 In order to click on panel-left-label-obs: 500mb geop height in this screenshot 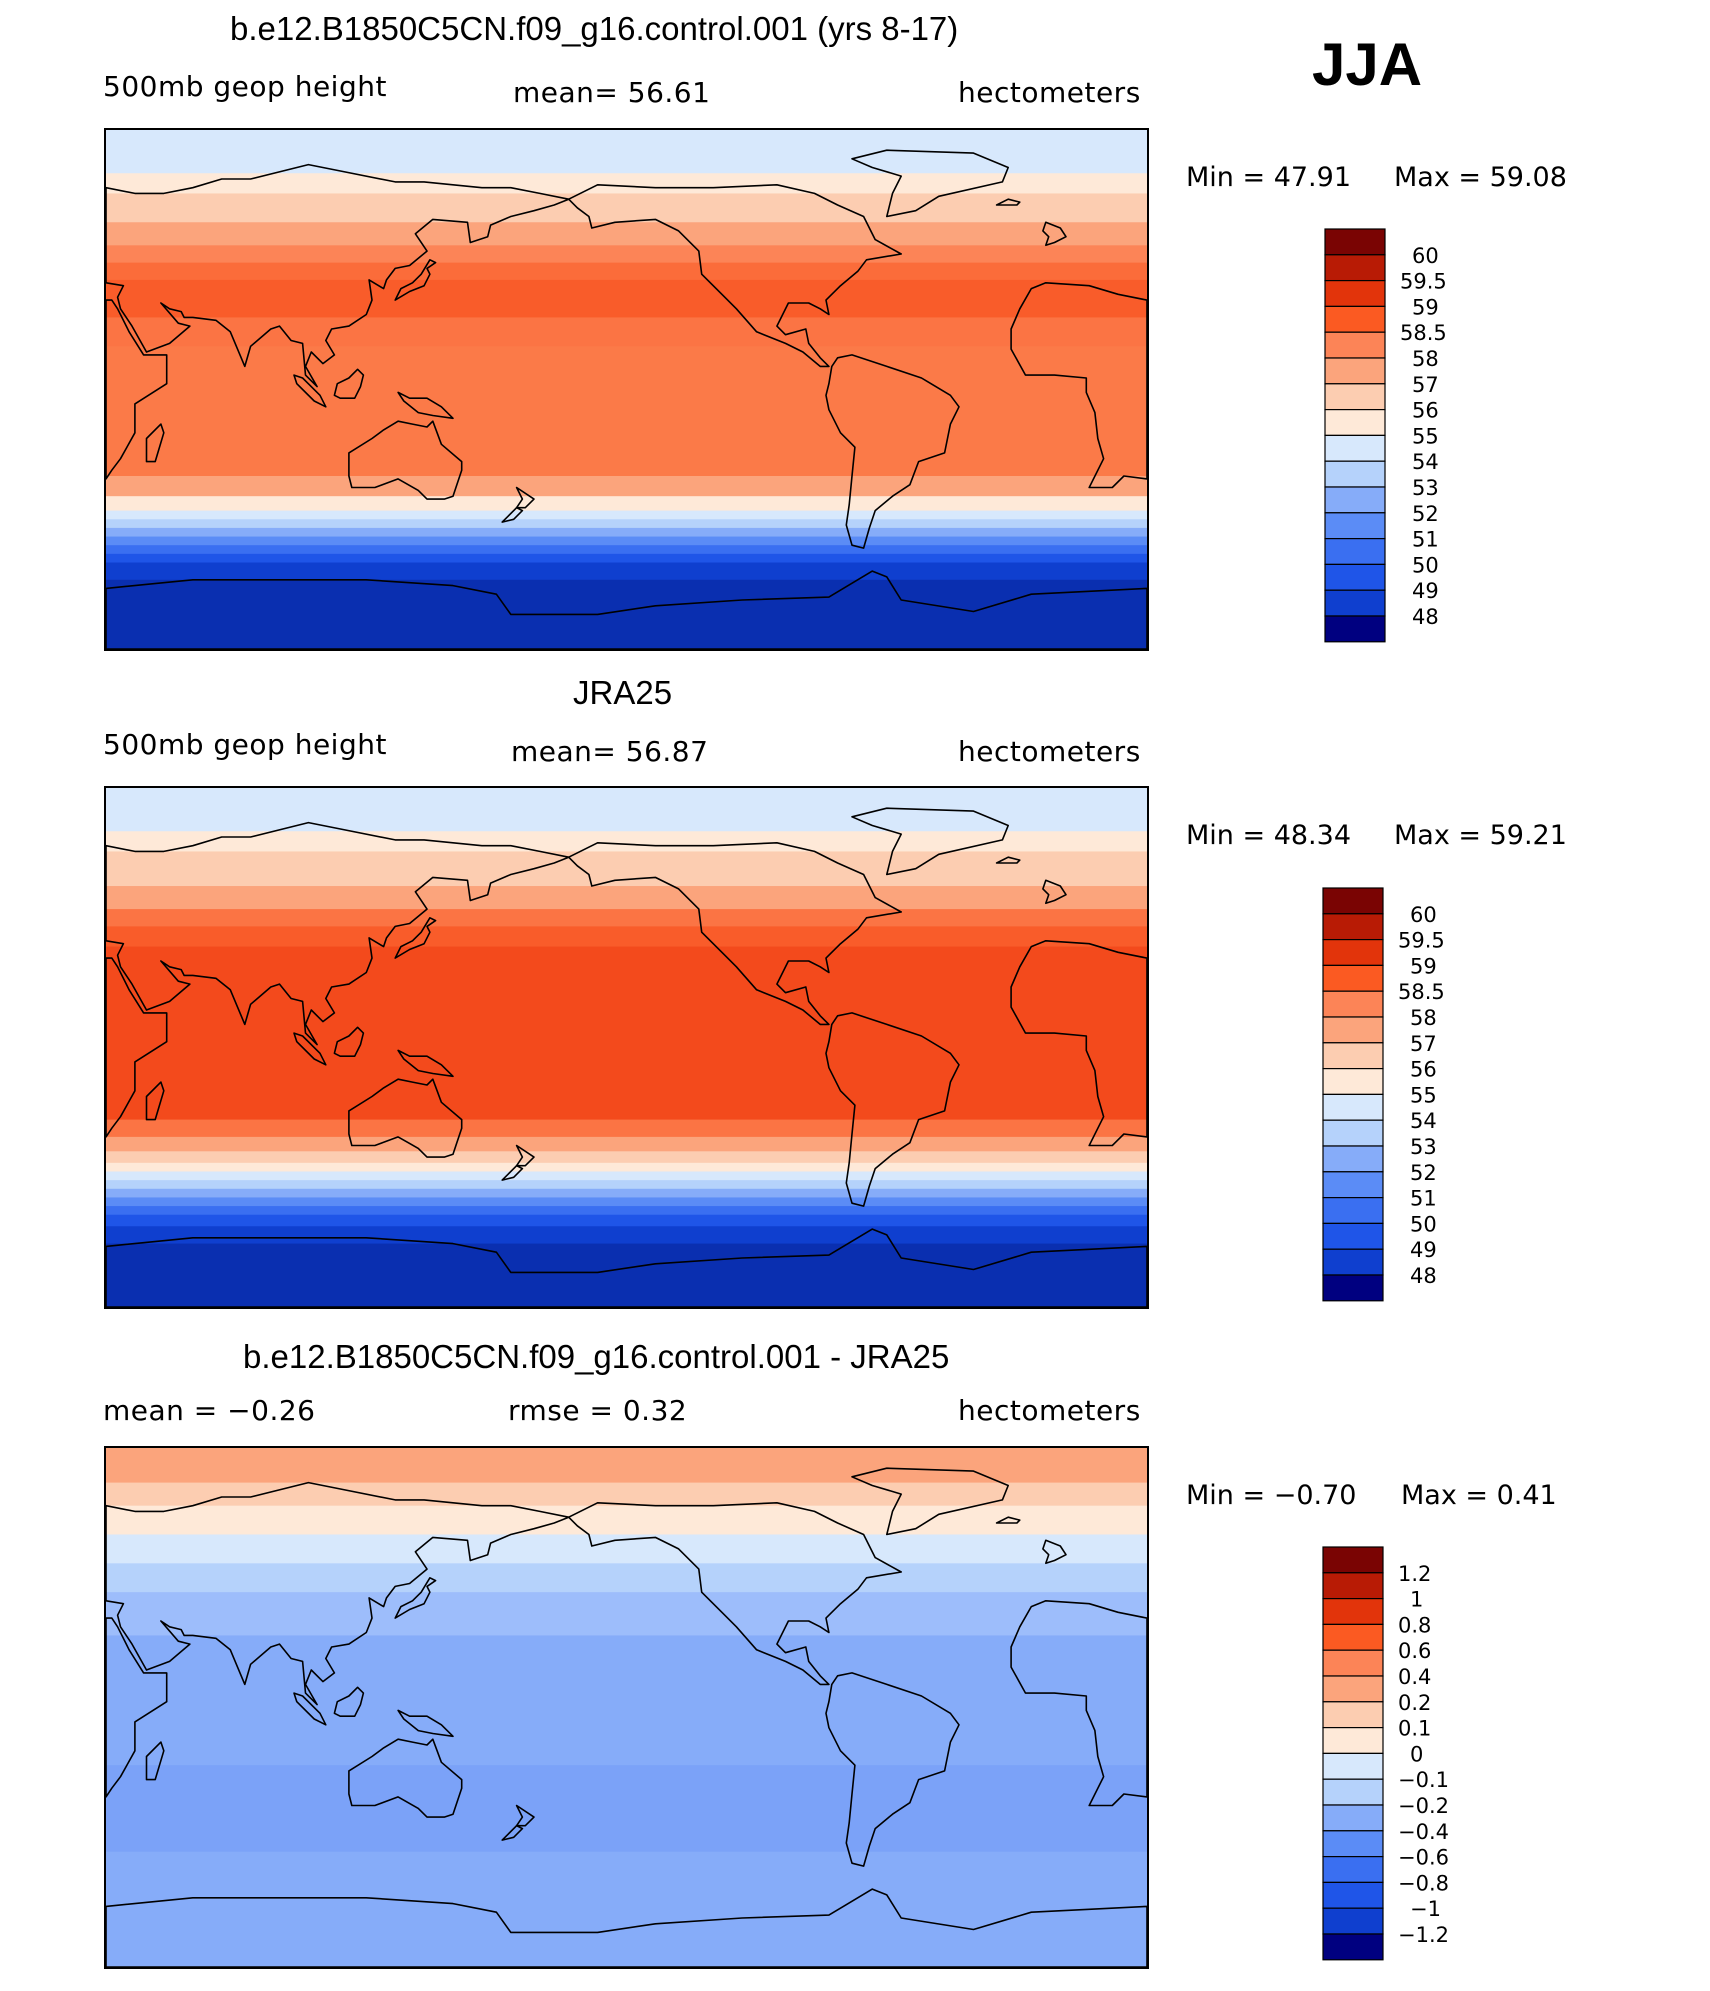, I will do `click(245, 744)`.